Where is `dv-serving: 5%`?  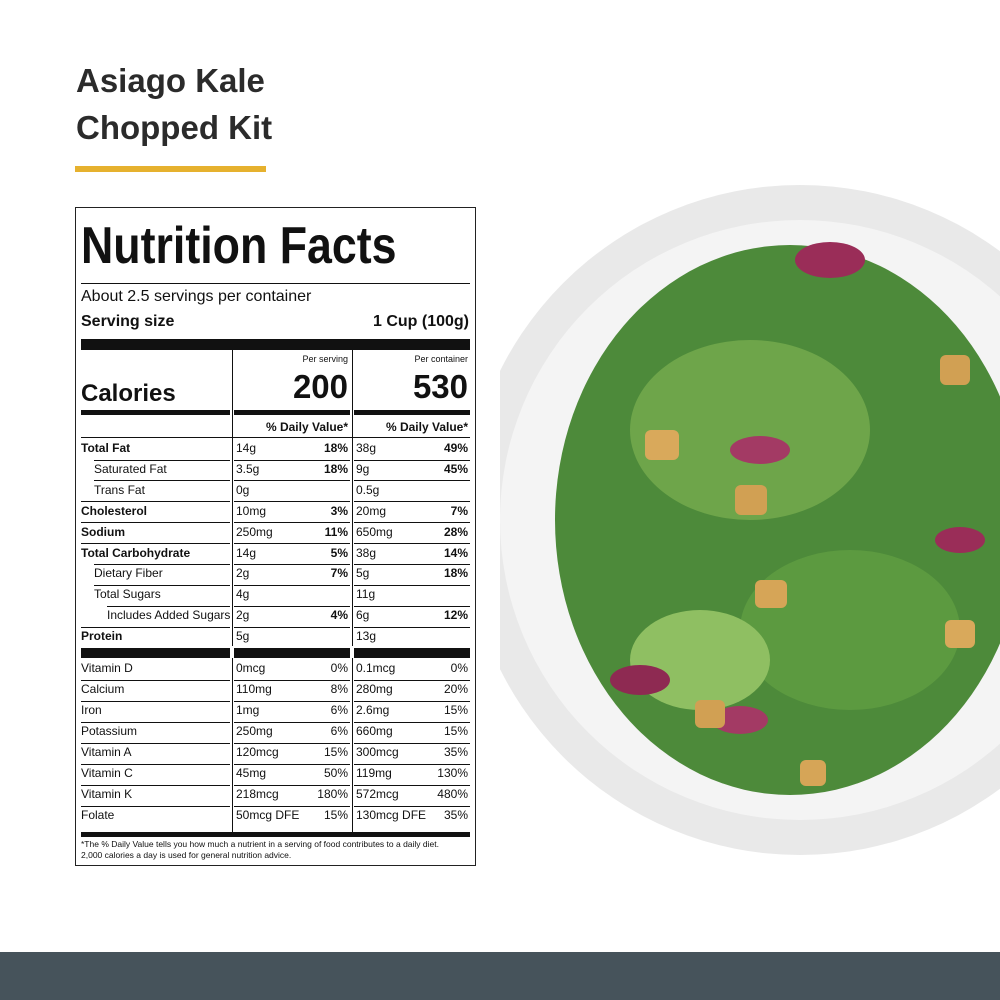 dv-serving: 5% is located at coordinates (339, 552).